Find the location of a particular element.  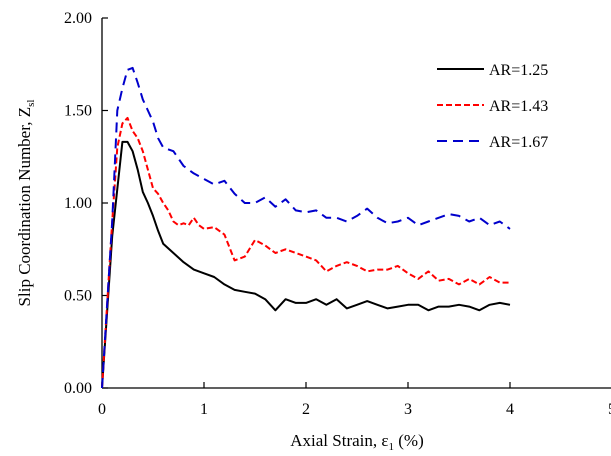

y-axis-ticks: 0.00 0.50 1.00 1.50 2.00 is located at coordinates (86, 203).